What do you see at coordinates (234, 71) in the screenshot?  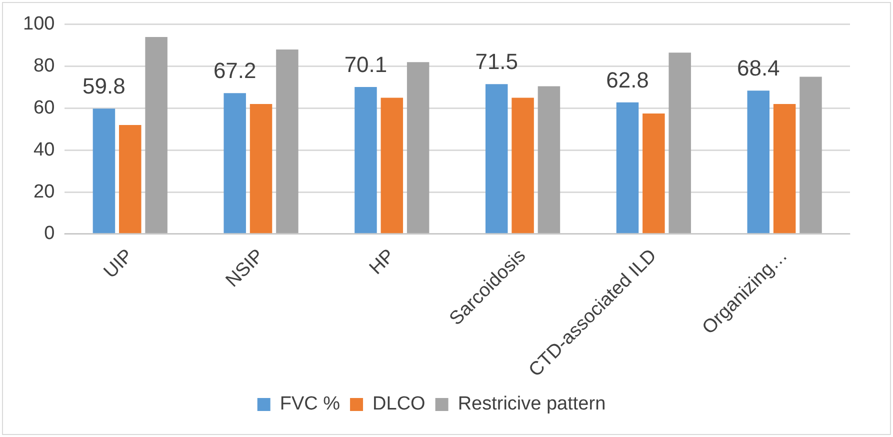 I see `data-label: 67.2` at bounding box center [234, 71].